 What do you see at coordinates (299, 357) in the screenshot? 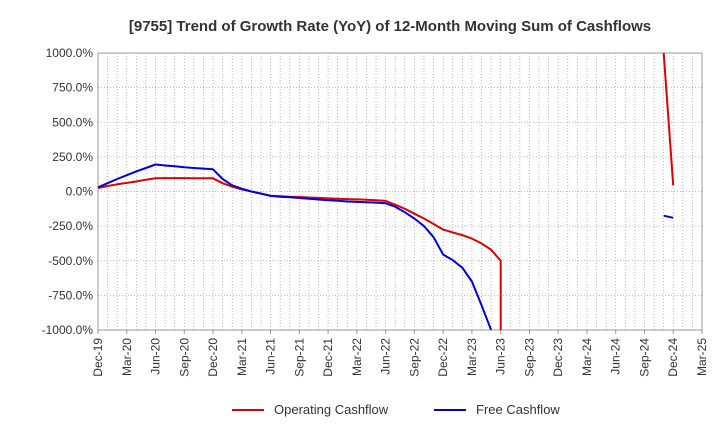
I see `x-tick-label: Sep-21` at bounding box center [299, 357].